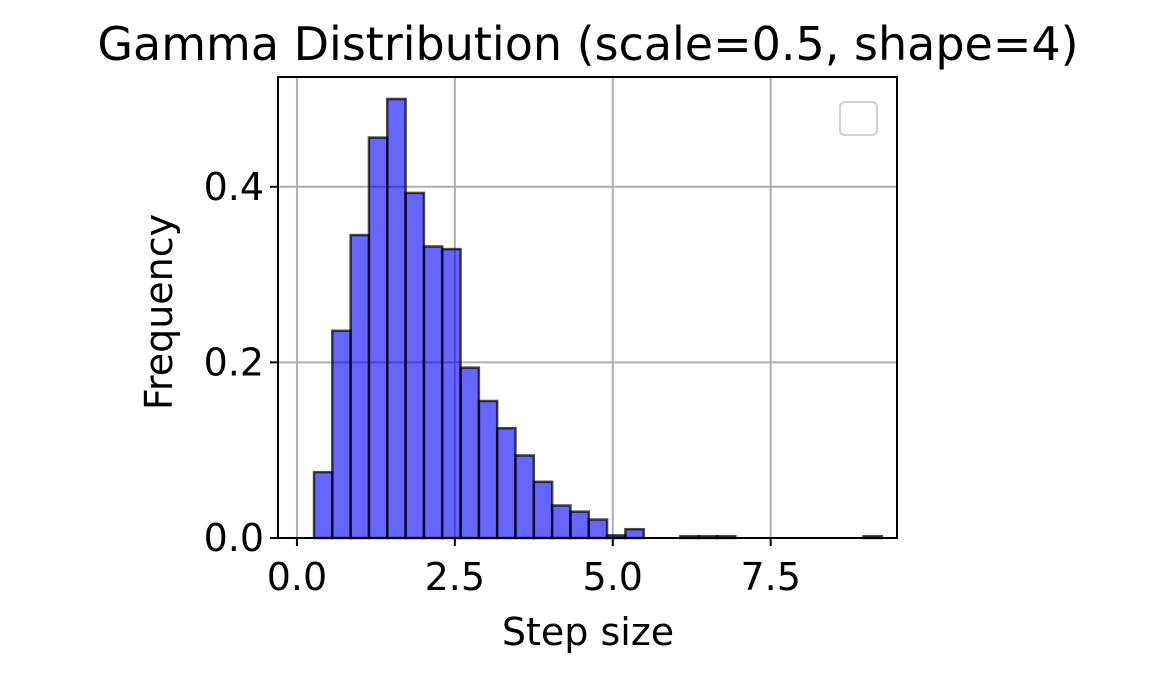  What do you see at coordinates (159, 312) in the screenshot?
I see `y-axis-label: Frequency` at bounding box center [159, 312].